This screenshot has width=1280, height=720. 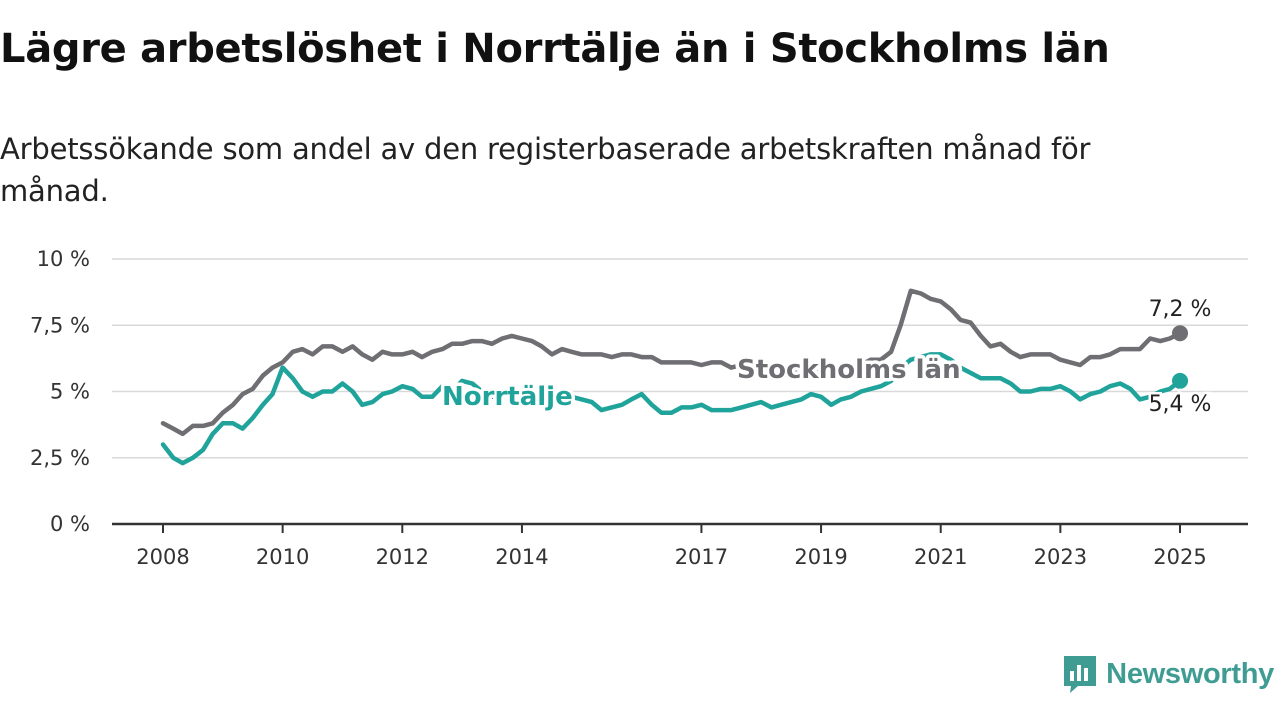 I want to click on y-tick-label: 5 %, so click(x=70, y=392).